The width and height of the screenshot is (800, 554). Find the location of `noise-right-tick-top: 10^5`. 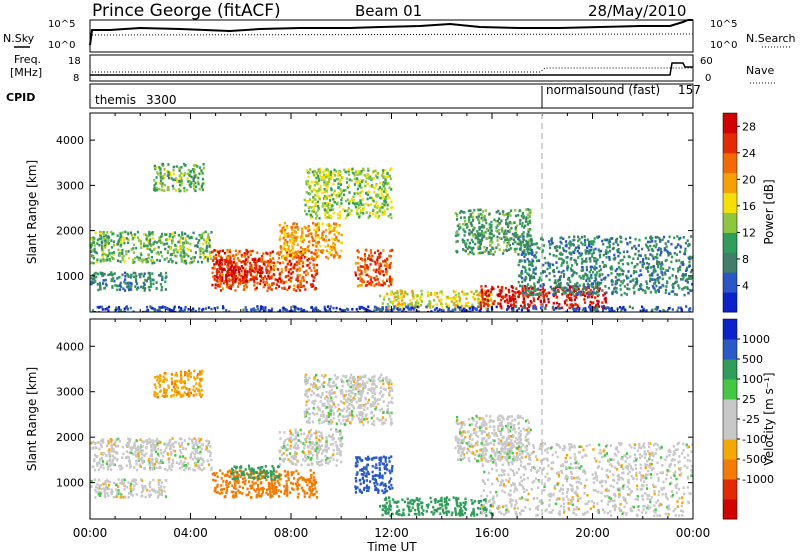

noise-right-tick-top: 10^5 is located at coordinates (723, 24).